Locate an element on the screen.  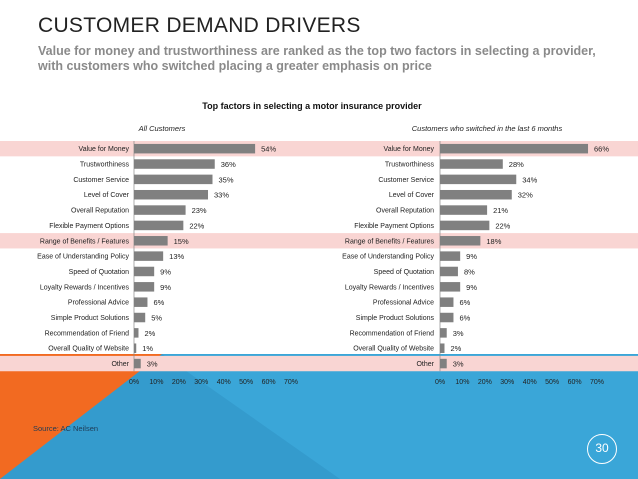
data-label: 36% is located at coordinates (228, 164).